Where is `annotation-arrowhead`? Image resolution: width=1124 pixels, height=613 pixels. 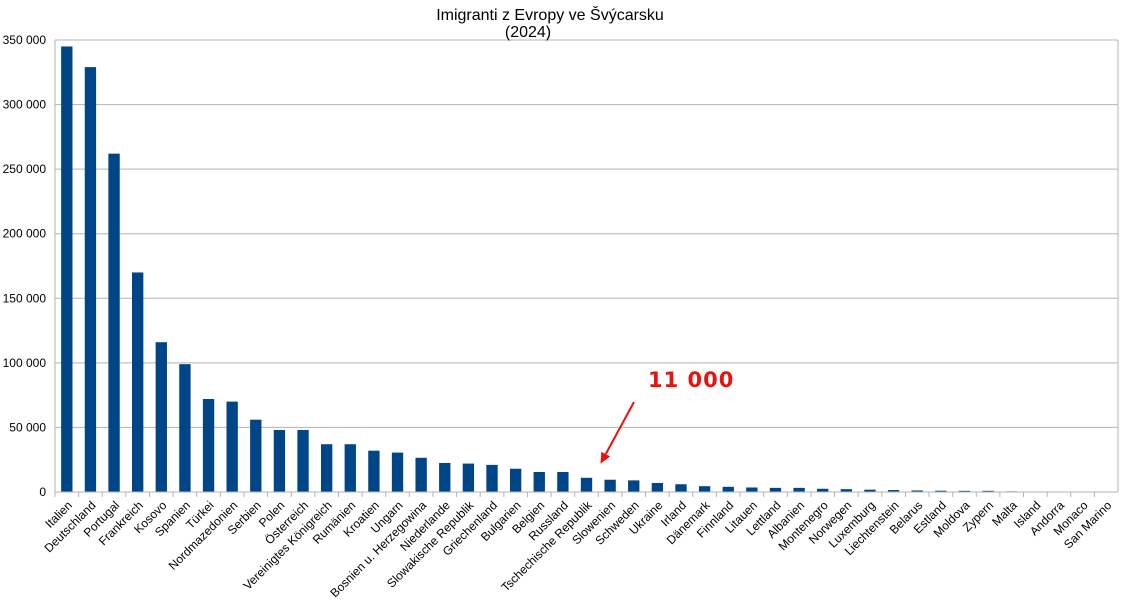
annotation-arrowhead is located at coordinates (605, 457).